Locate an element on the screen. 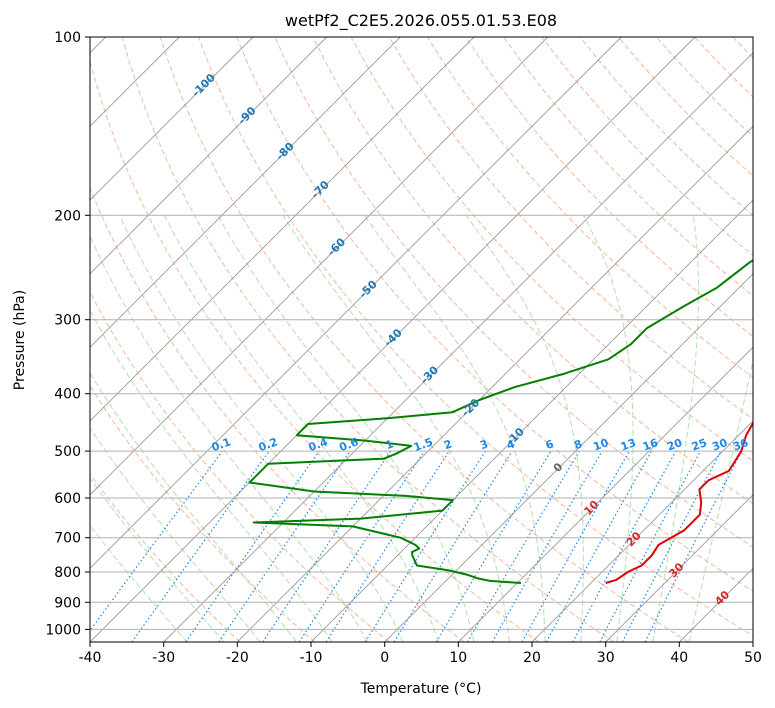  x-tick-label: 50 is located at coordinates (753, 658).